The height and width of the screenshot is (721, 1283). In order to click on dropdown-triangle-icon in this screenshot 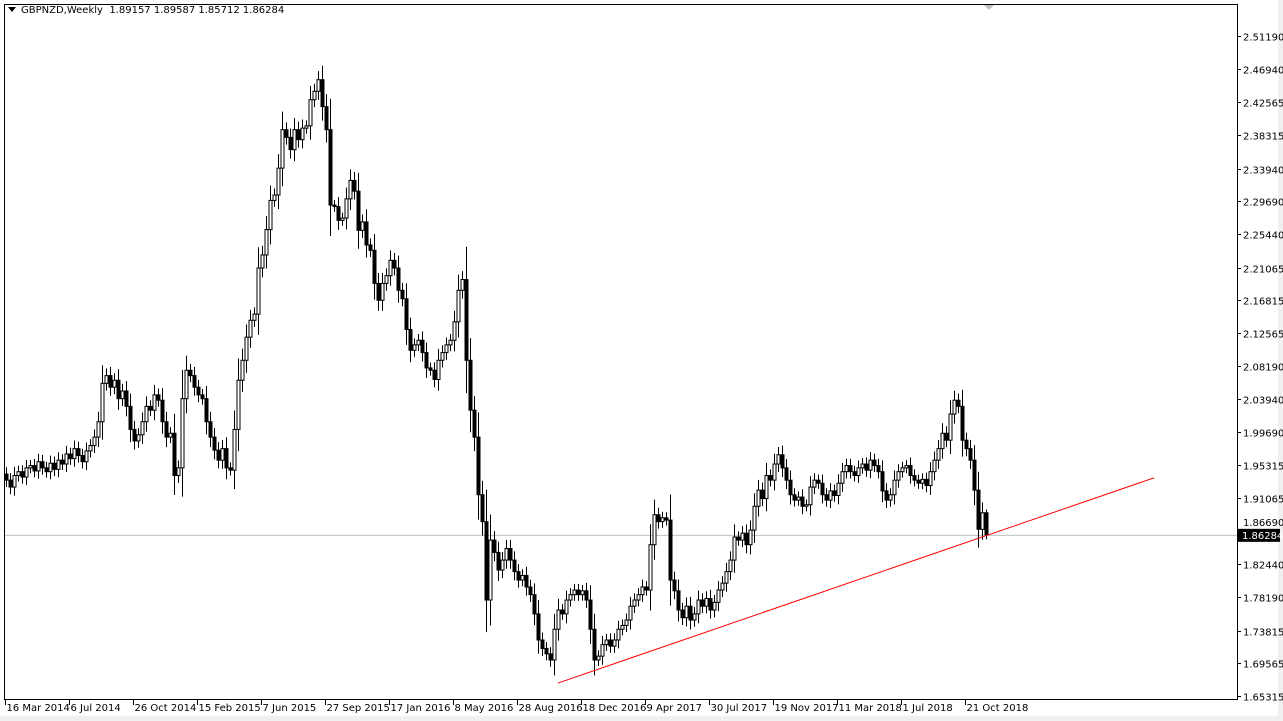, I will do `click(12, 9)`.